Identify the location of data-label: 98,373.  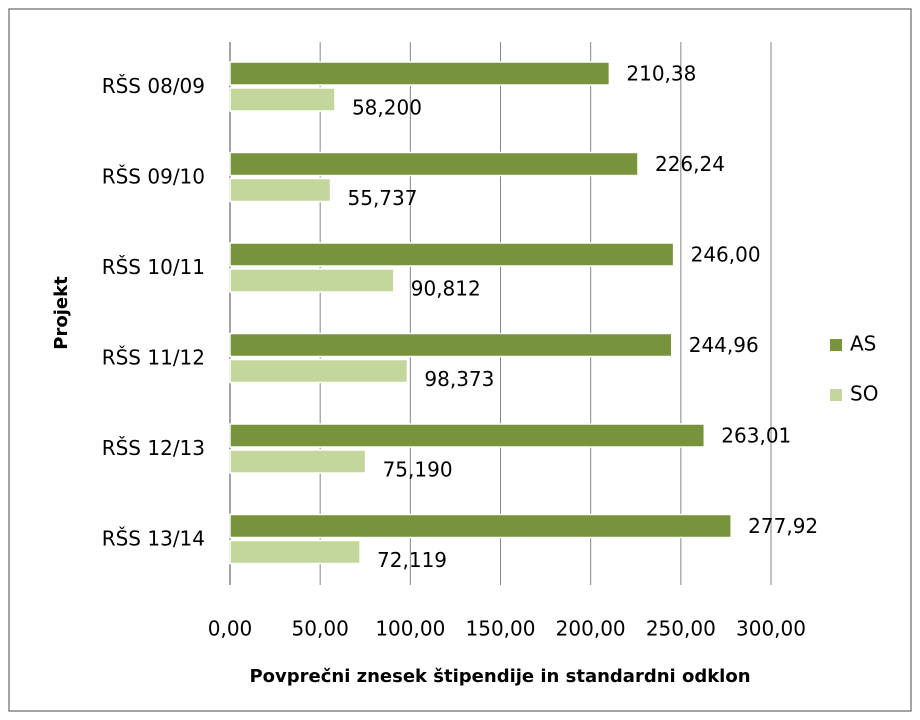
(459, 379).